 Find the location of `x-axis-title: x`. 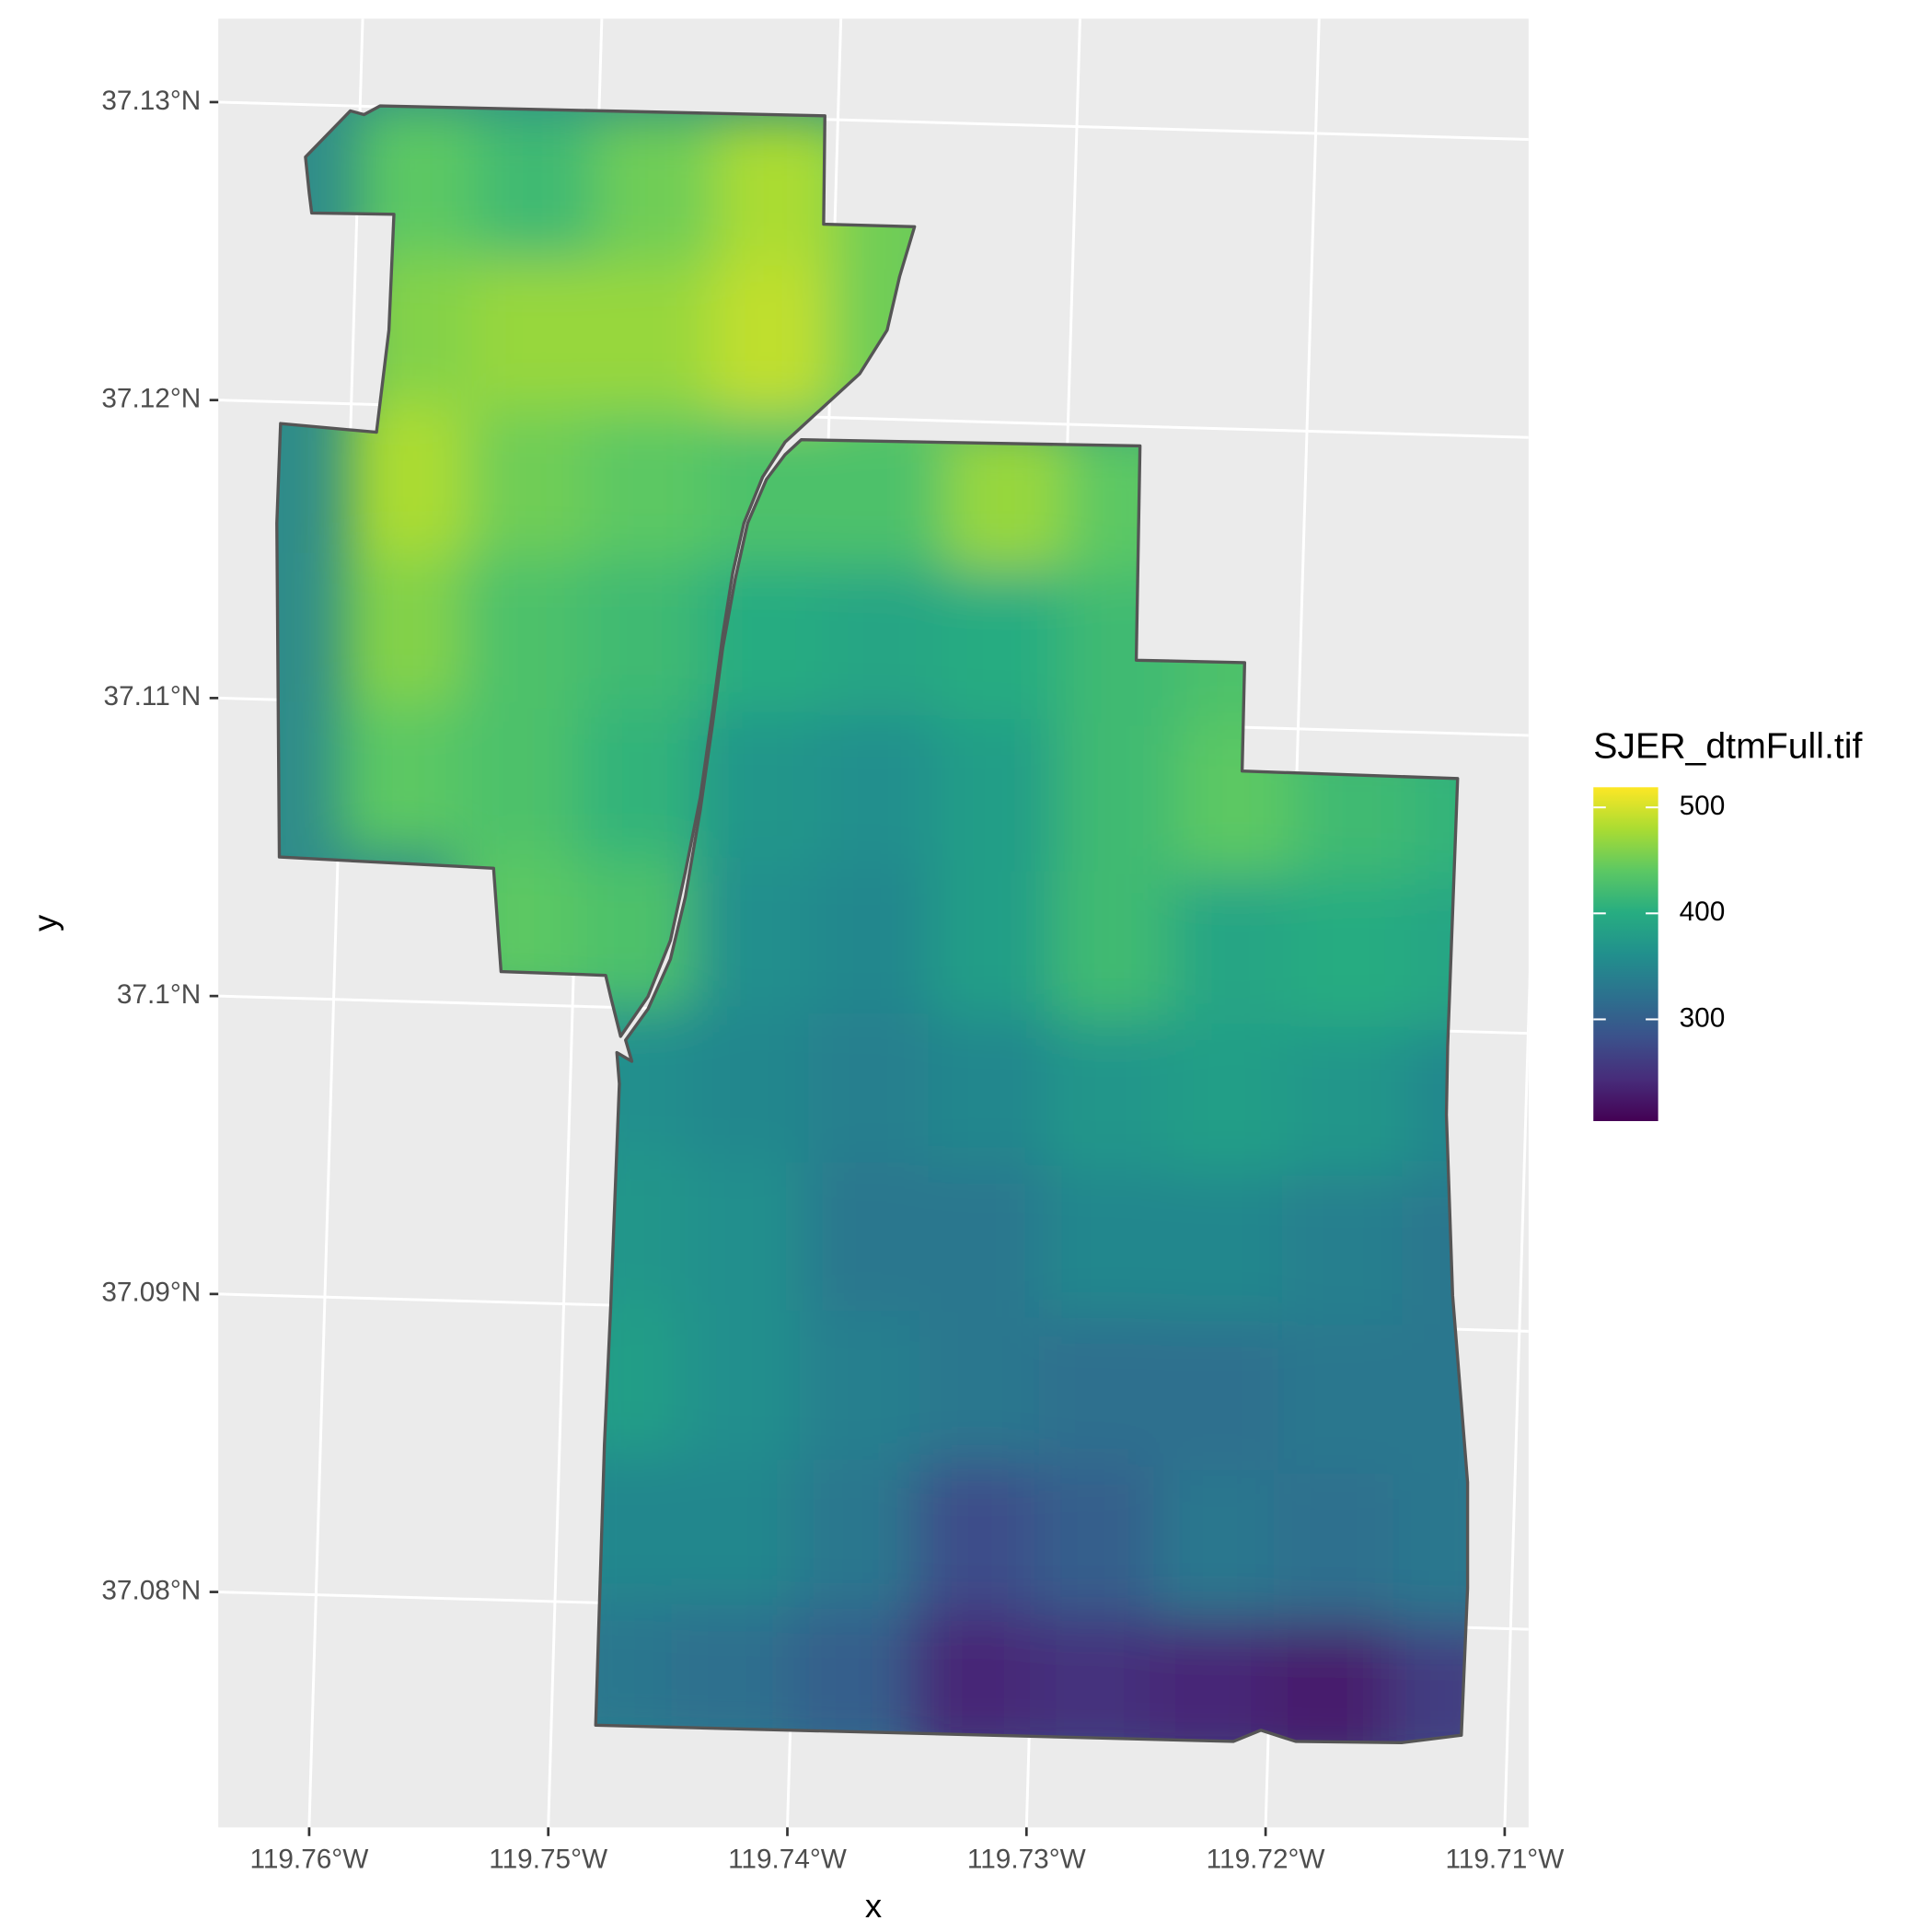

x-axis-title: x is located at coordinates (873, 1906).